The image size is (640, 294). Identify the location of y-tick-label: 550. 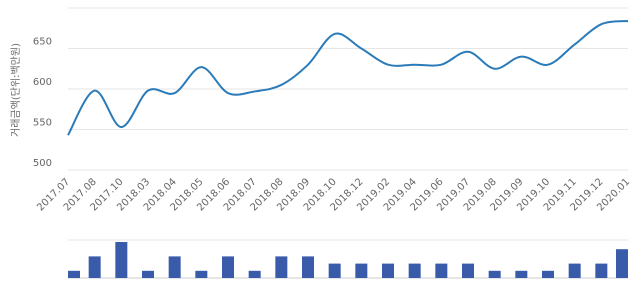
(42, 123).